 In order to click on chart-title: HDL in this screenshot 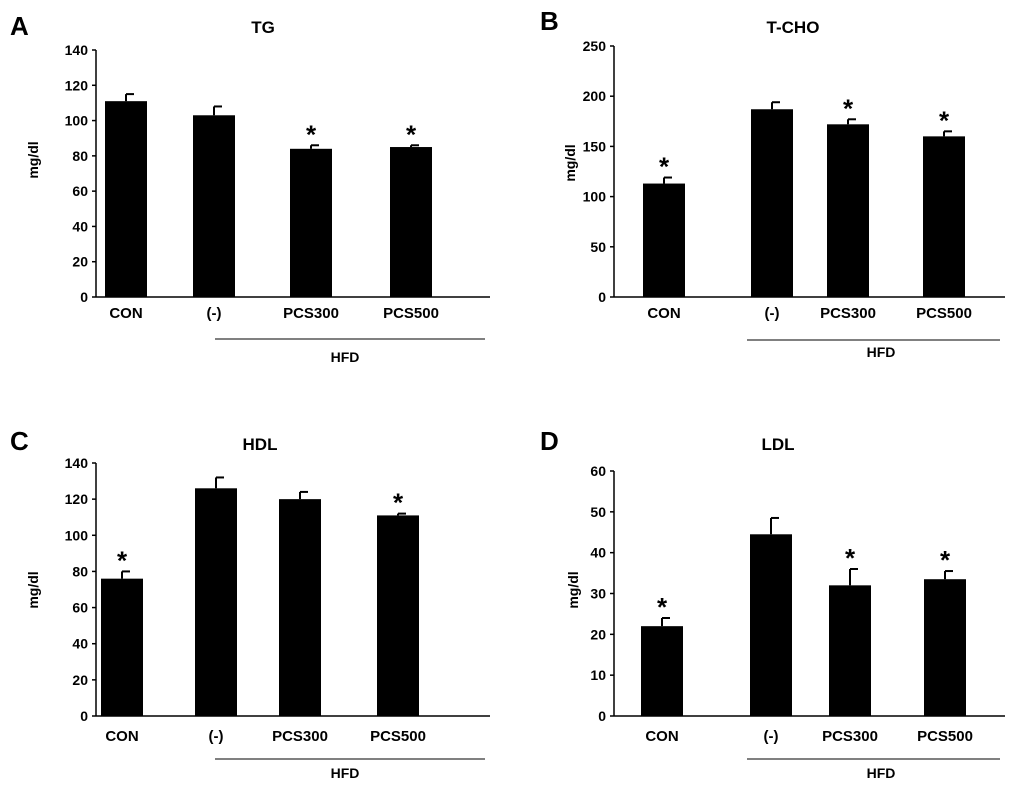, I will do `click(260, 444)`.